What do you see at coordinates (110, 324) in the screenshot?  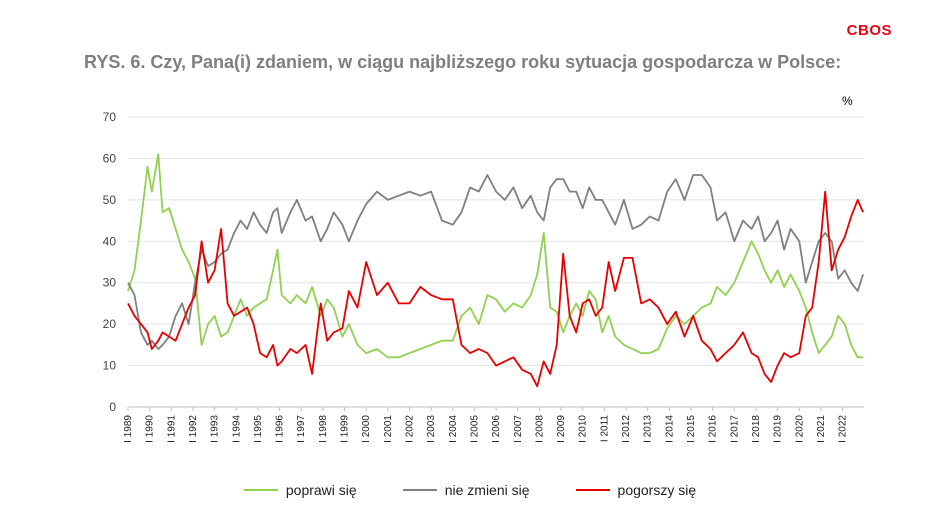 I see `y-tick-label: 20` at bounding box center [110, 324].